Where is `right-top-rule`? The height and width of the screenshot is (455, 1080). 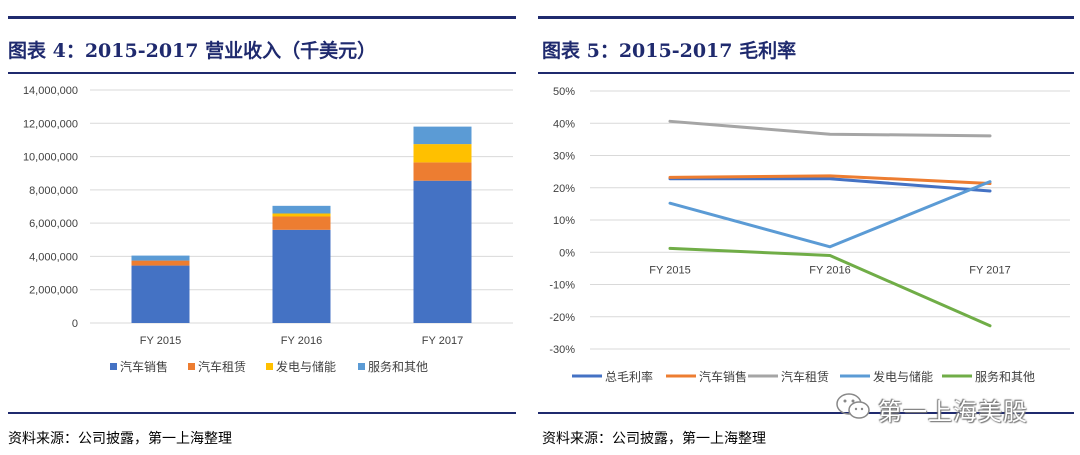 right-top-rule is located at coordinates (806, 17).